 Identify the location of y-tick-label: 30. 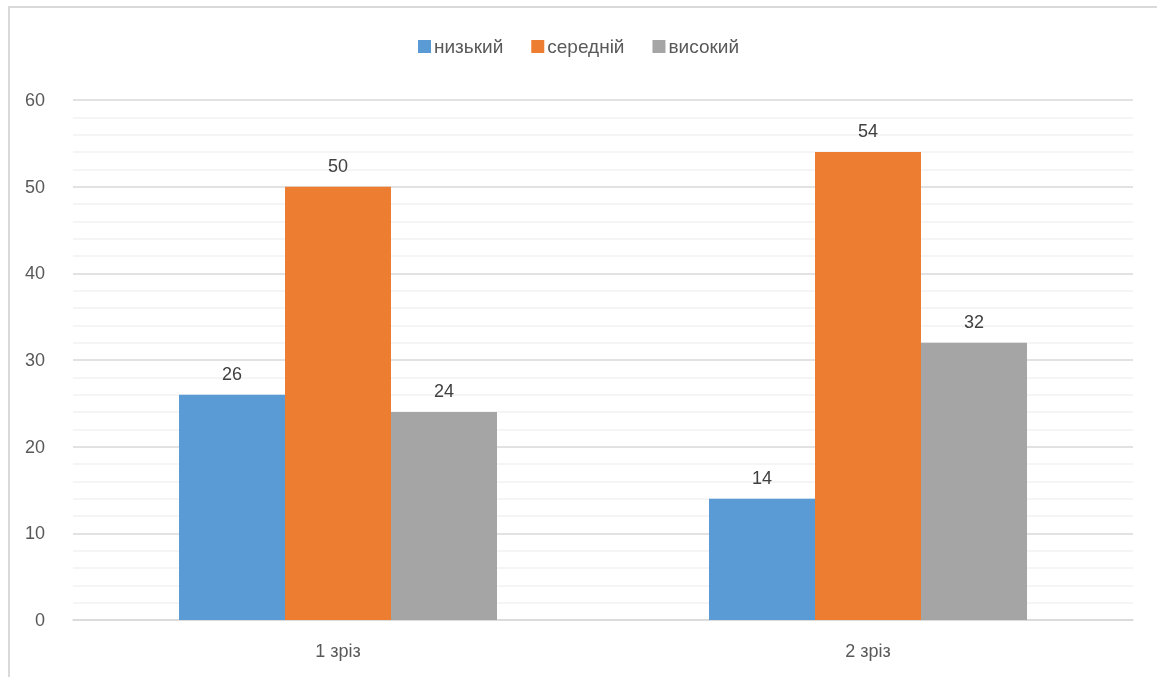
(34, 360).